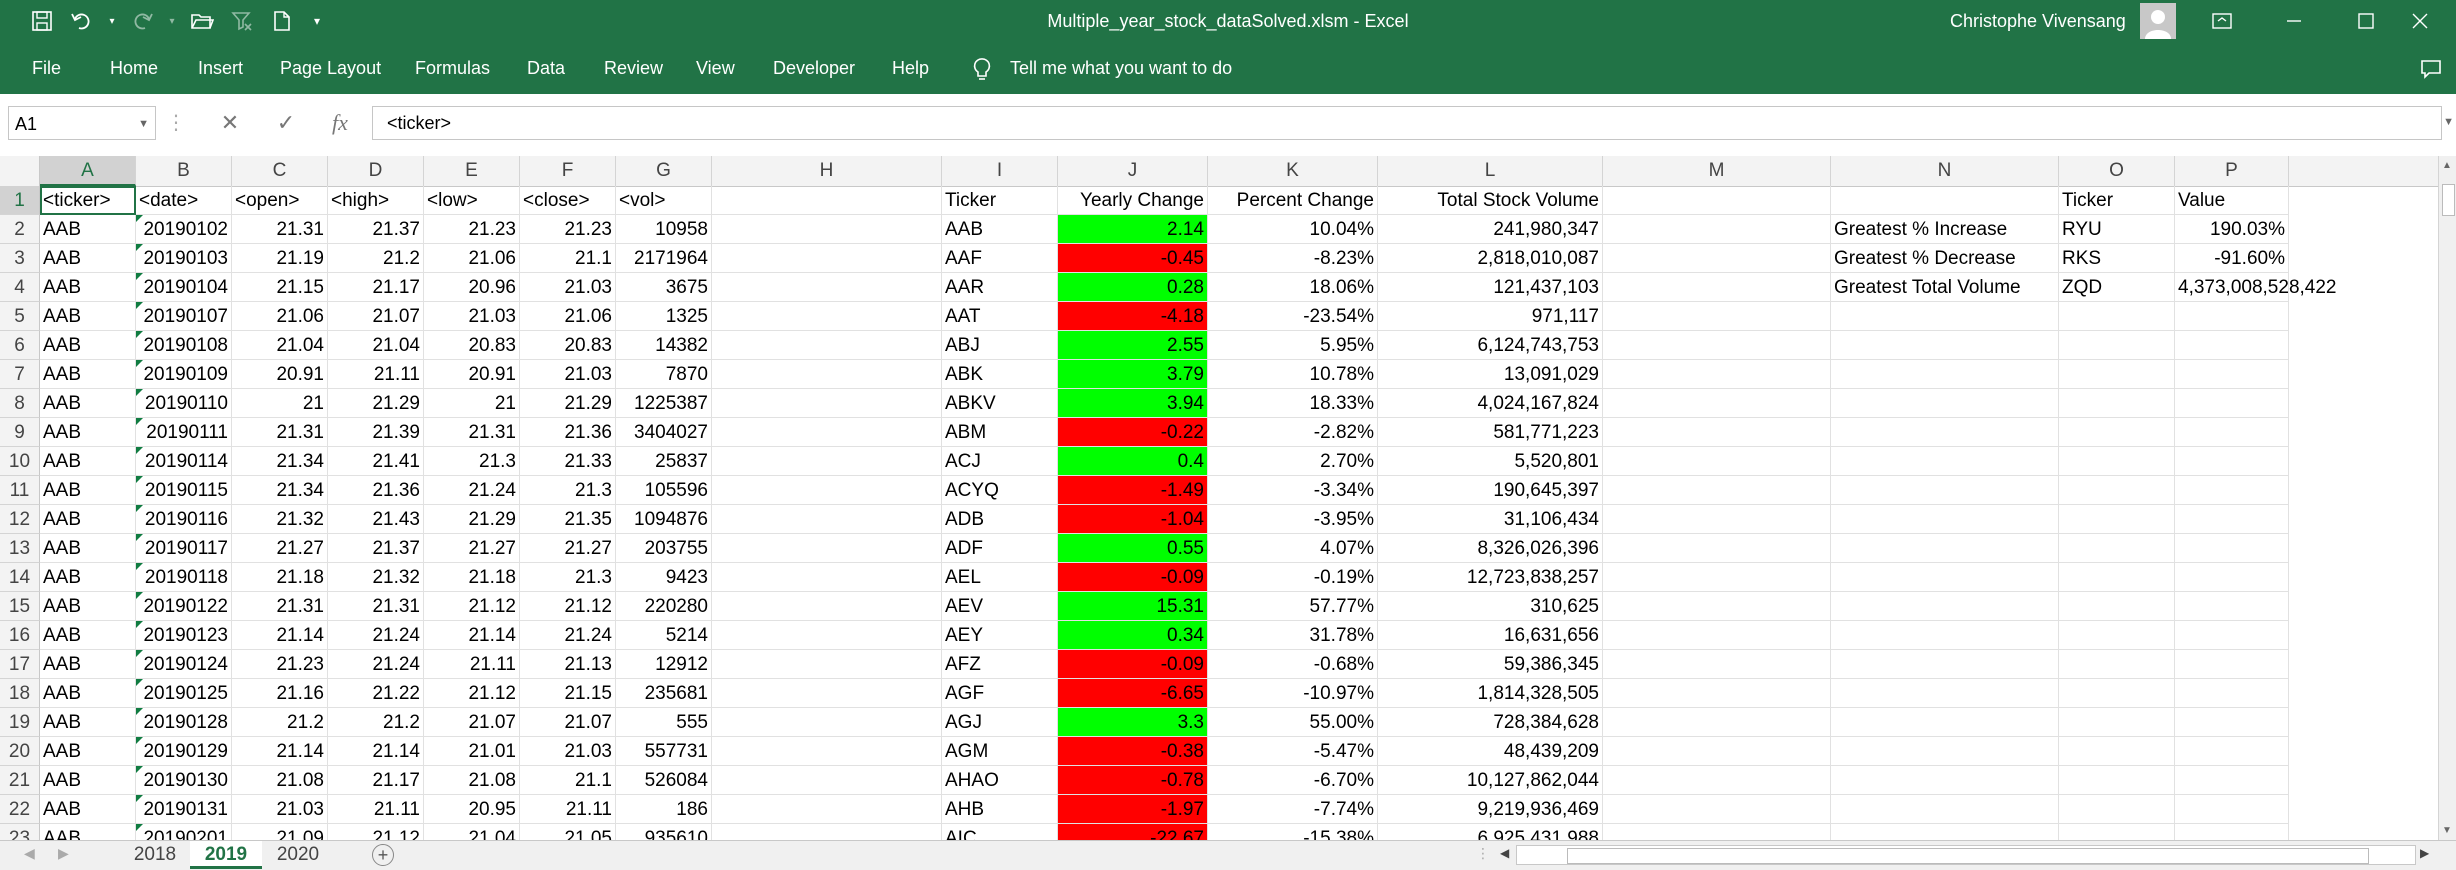 The width and height of the screenshot is (2456, 870). What do you see at coordinates (2117, 287) in the screenshot?
I see `greatest-ticker-cell: ZQD` at bounding box center [2117, 287].